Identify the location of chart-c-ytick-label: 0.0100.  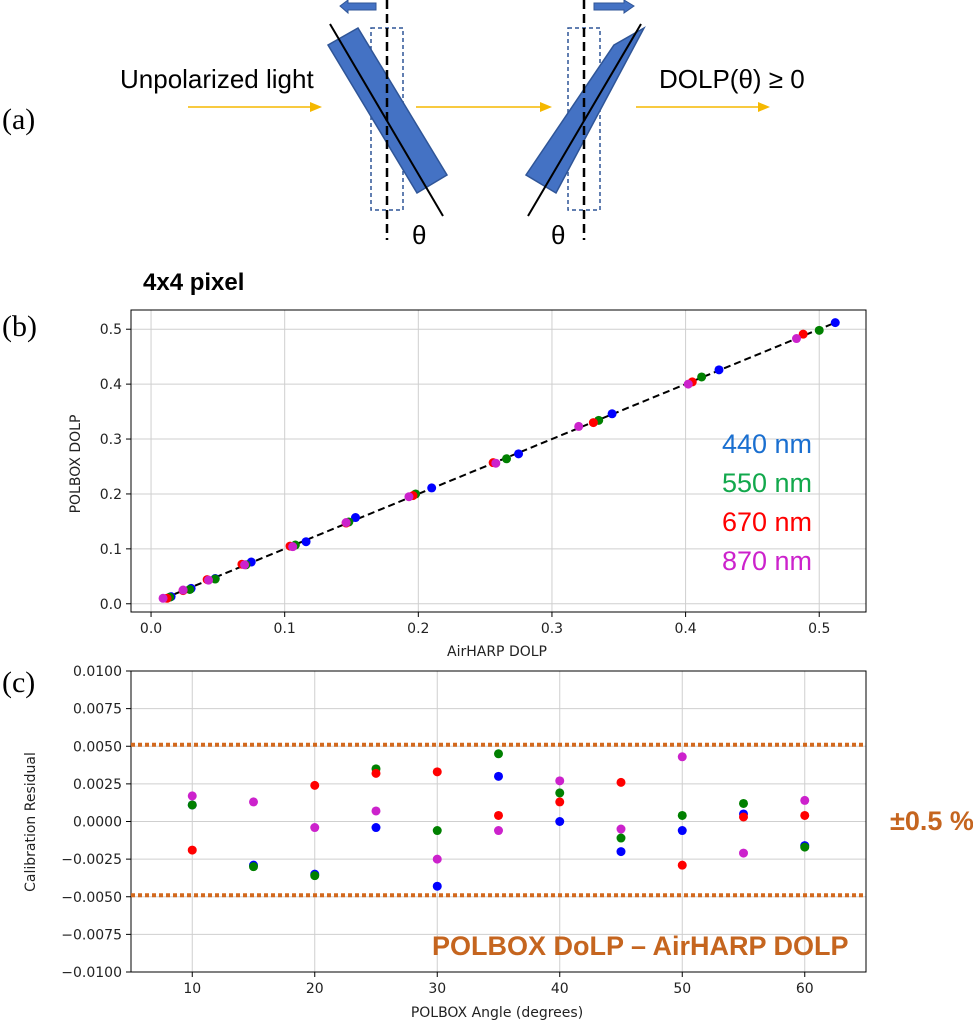
(97, 672).